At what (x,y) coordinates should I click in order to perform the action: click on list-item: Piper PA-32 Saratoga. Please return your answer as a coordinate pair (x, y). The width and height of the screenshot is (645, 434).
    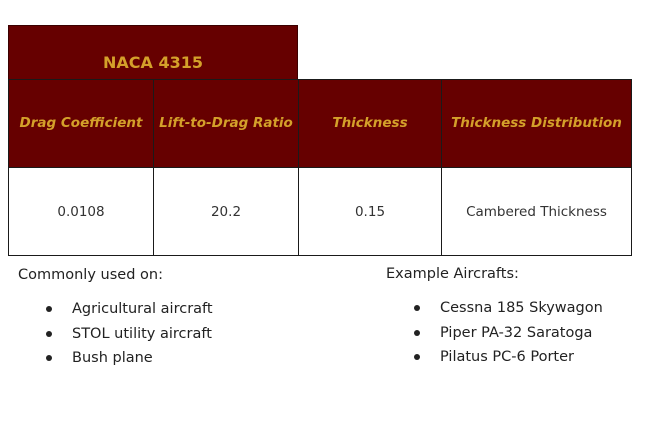
    Looking at the image, I should click on (513, 333).